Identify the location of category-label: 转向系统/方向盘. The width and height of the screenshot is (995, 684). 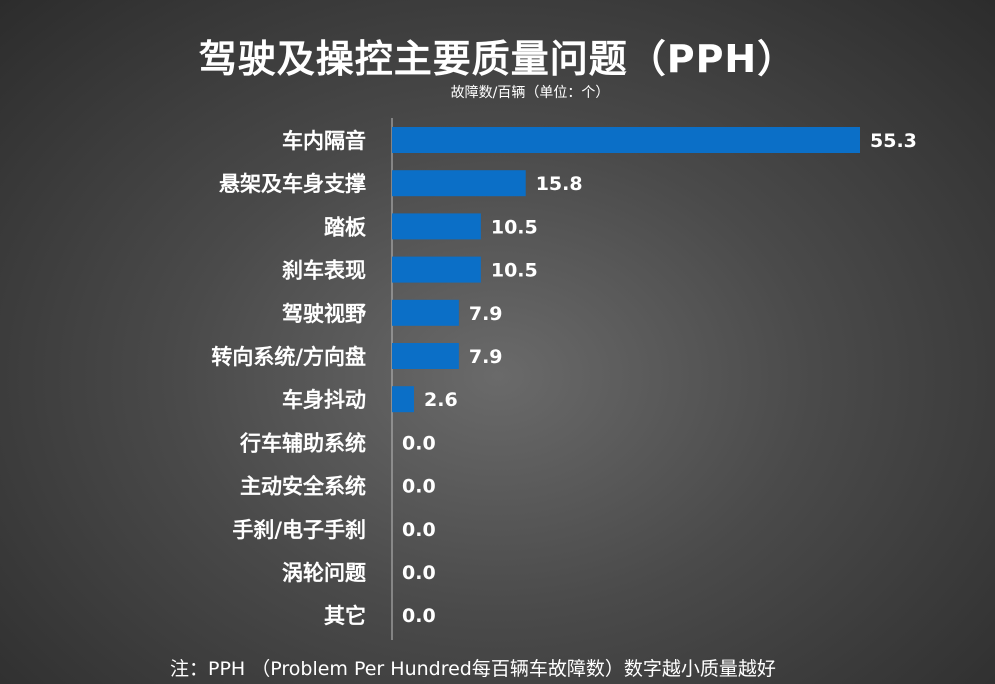
(288, 357).